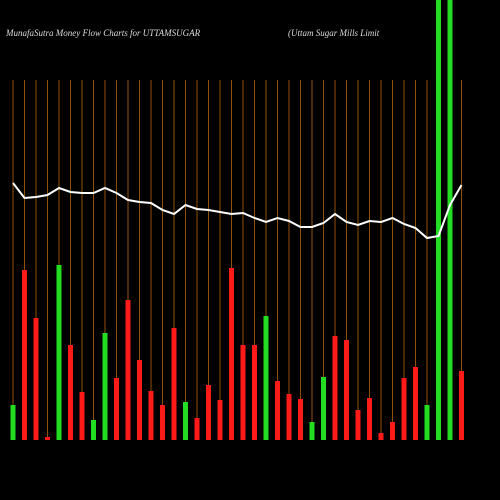  Describe the element at coordinates (334, 33) in the screenshot. I see `chart-subtitle: (Uttam Sugar Mills Limit` at that location.